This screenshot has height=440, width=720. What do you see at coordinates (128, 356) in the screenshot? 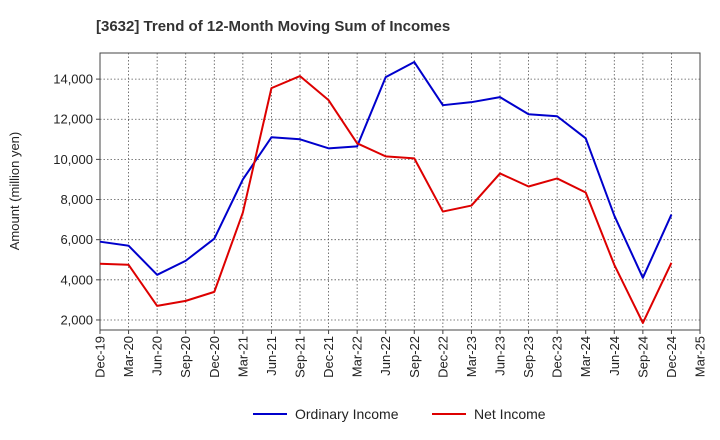
I see `x-tick-label: Mar-20` at bounding box center [128, 356].